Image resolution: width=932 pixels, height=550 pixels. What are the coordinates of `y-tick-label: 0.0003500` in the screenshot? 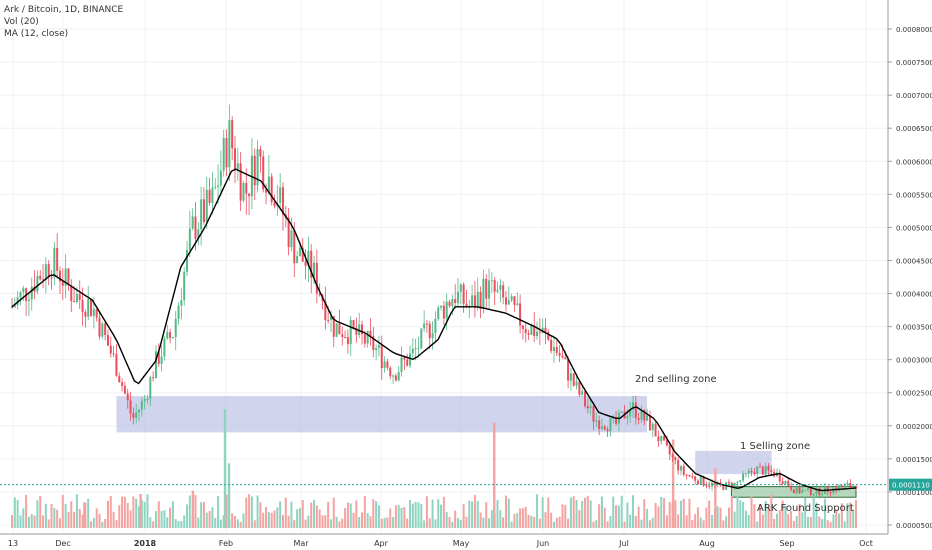 It's located at (914, 328).